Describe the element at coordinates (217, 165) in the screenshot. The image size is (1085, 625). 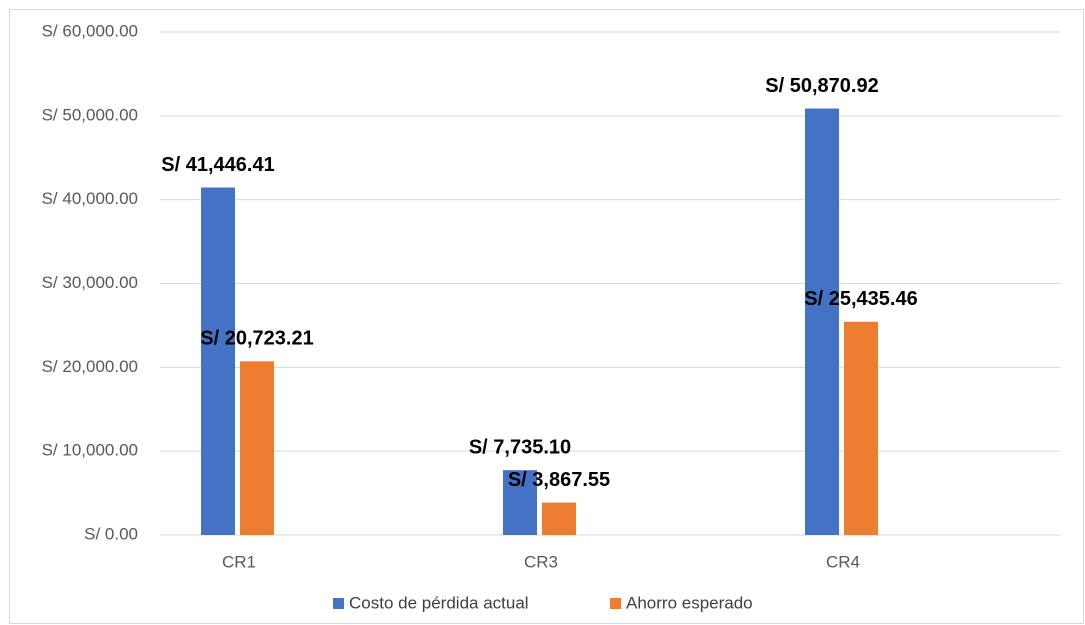
I see `data-label: S/ 41,446.41` at that location.